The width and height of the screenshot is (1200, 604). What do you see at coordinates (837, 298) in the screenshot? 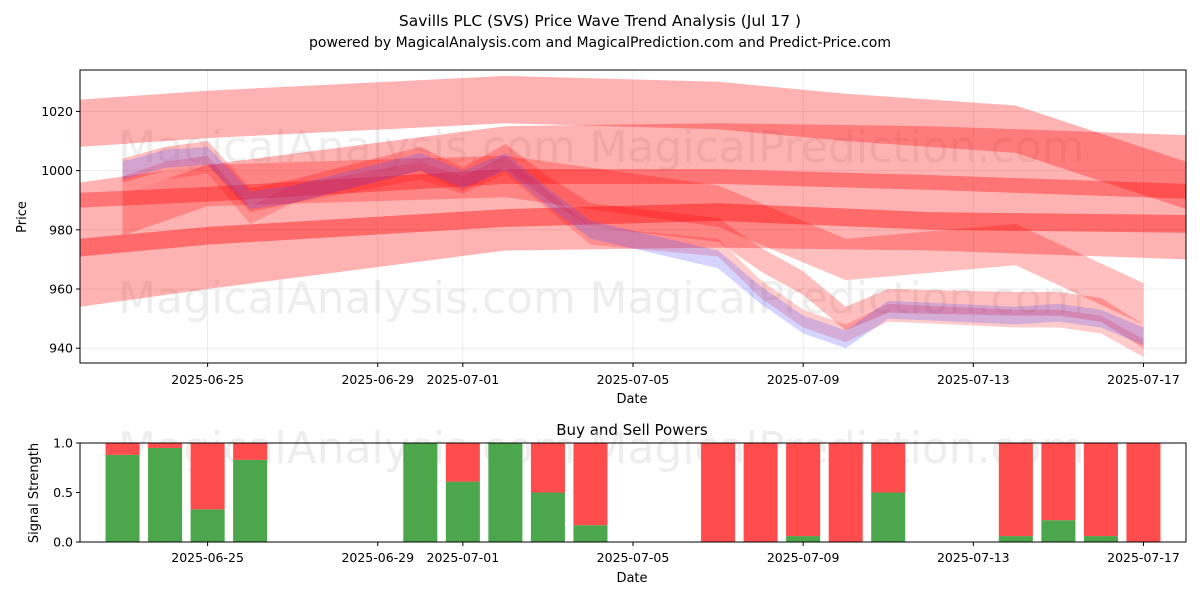
I see `watermark-prediction-bottom: MagicalPrediction.com` at bounding box center [837, 298].